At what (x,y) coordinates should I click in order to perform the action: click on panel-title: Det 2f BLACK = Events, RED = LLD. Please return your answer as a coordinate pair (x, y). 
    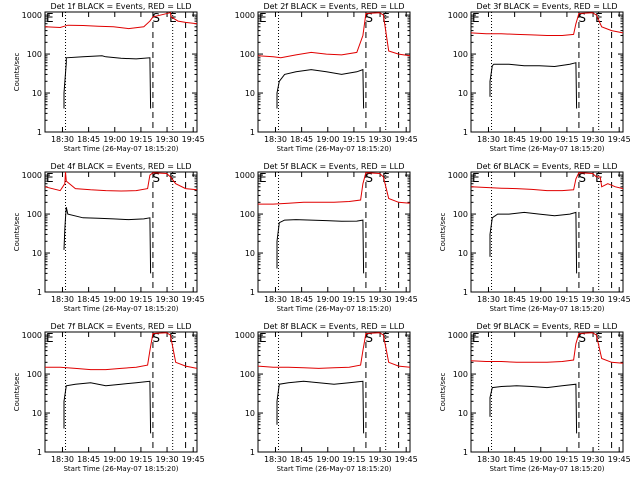
    Looking at the image, I should click on (333, 6).